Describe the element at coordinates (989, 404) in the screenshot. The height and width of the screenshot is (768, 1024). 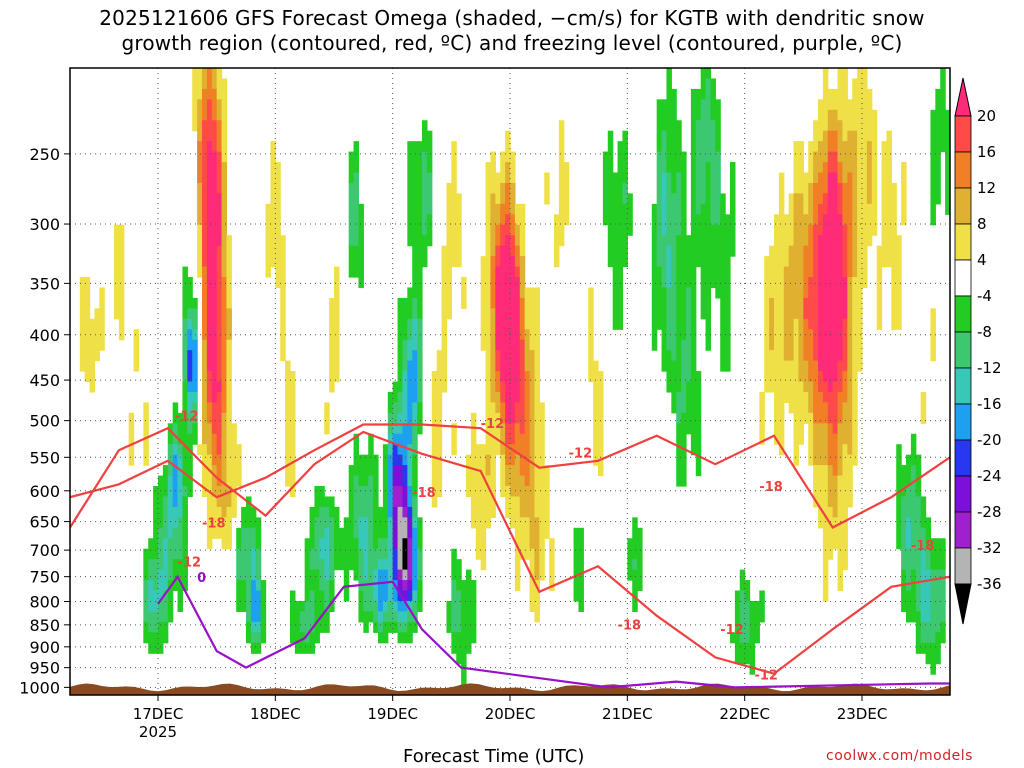
I see `colorbar-label: -16` at that location.